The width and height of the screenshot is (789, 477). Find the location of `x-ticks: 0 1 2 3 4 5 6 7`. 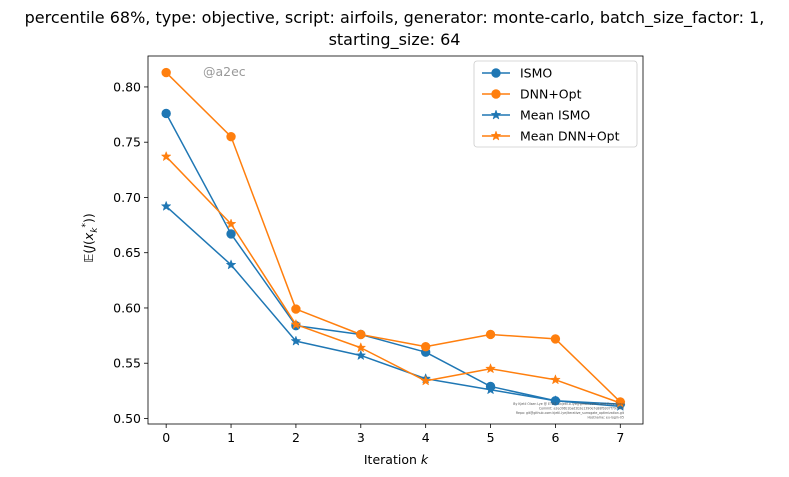

x-ticks: 0 1 2 3 4 5 6 7 is located at coordinates (393, 434).